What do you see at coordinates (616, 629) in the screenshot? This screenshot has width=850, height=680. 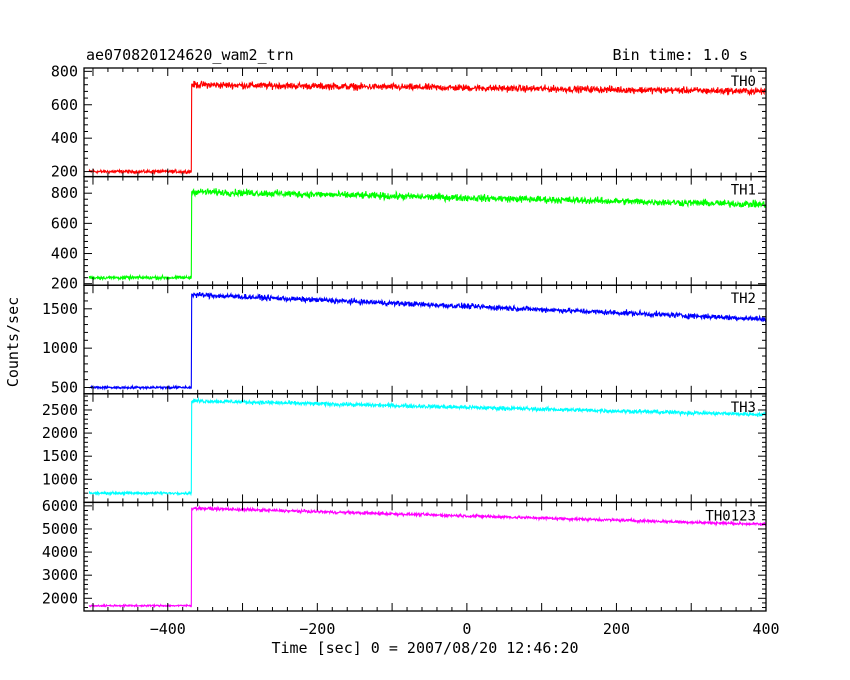 I see `x-tick-label: 200` at bounding box center [616, 629].